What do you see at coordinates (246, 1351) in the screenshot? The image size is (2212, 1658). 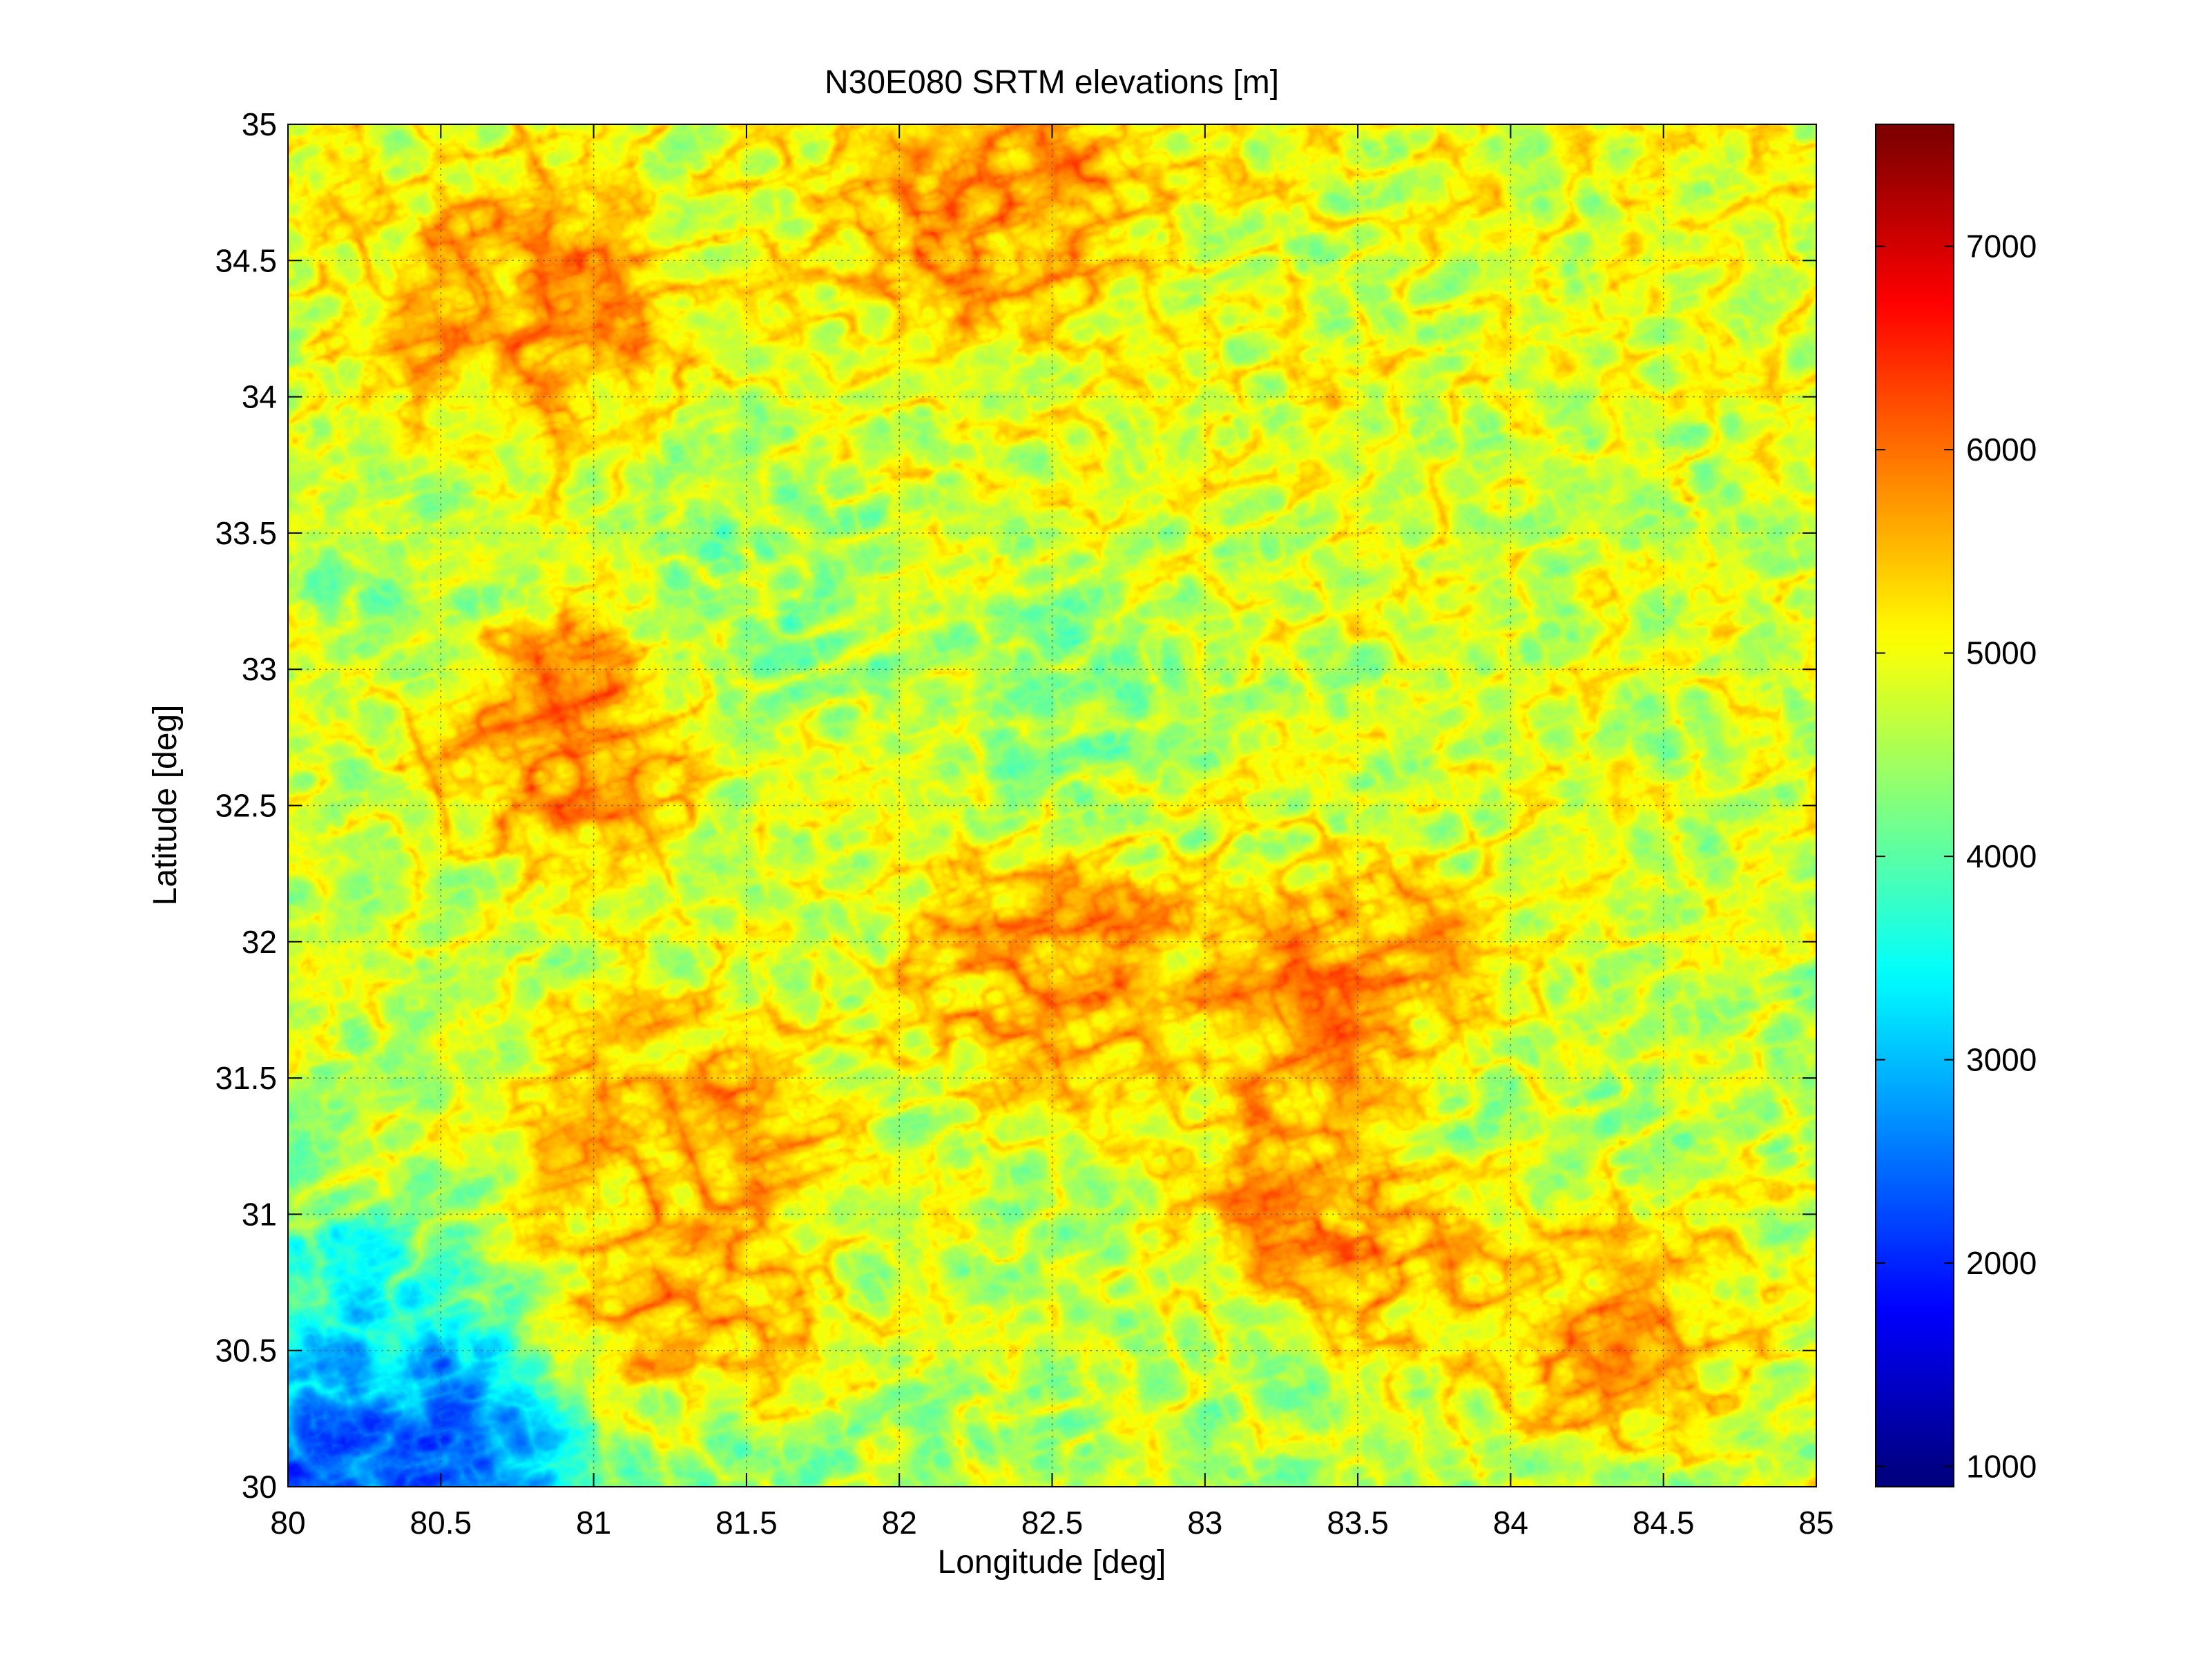 I see `y-tick-label: 30.5` at bounding box center [246, 1351].